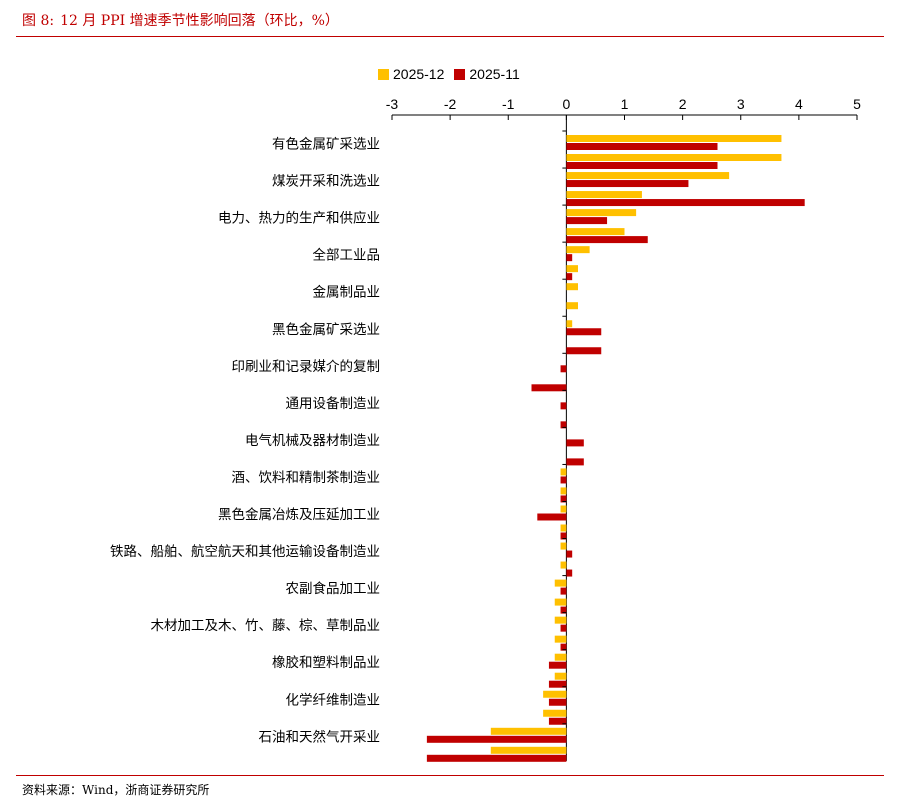  I want to click on category-label: 农副食品加工业, so click(333, 588).